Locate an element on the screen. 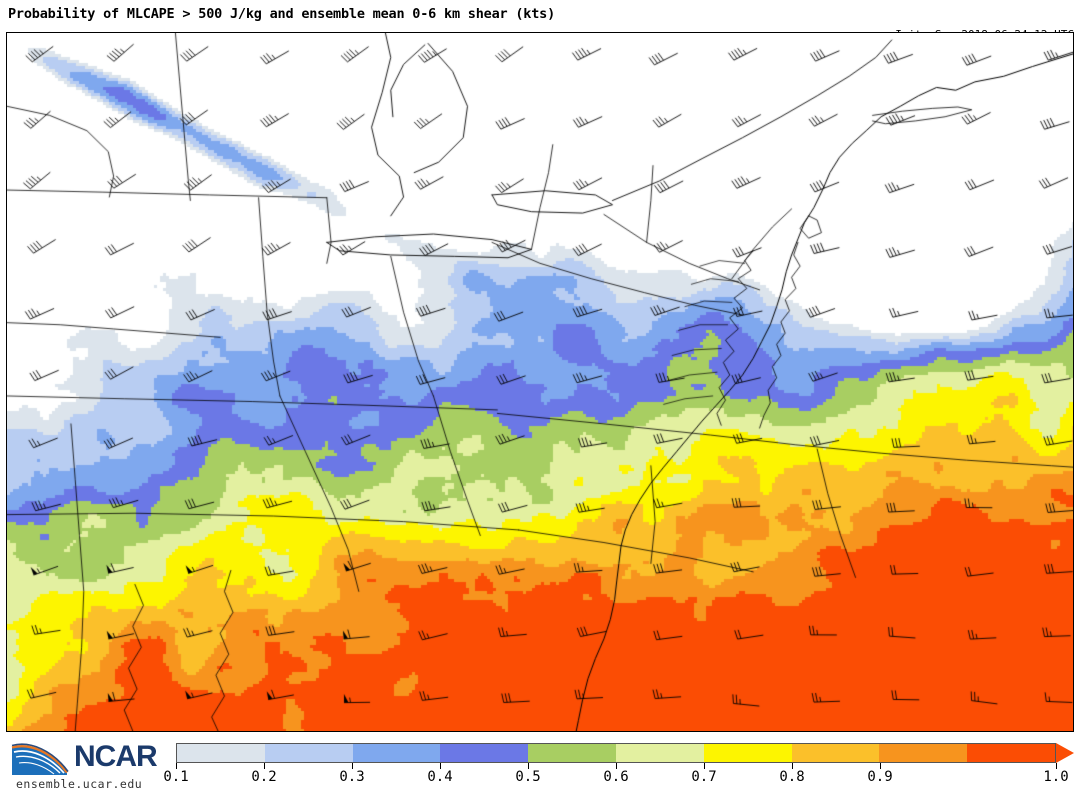 Image resolution: width=1080 pixels, height=800 pixels. colorbar-tick-label-0.1: 0.1 is located at coordinates (176, 777).